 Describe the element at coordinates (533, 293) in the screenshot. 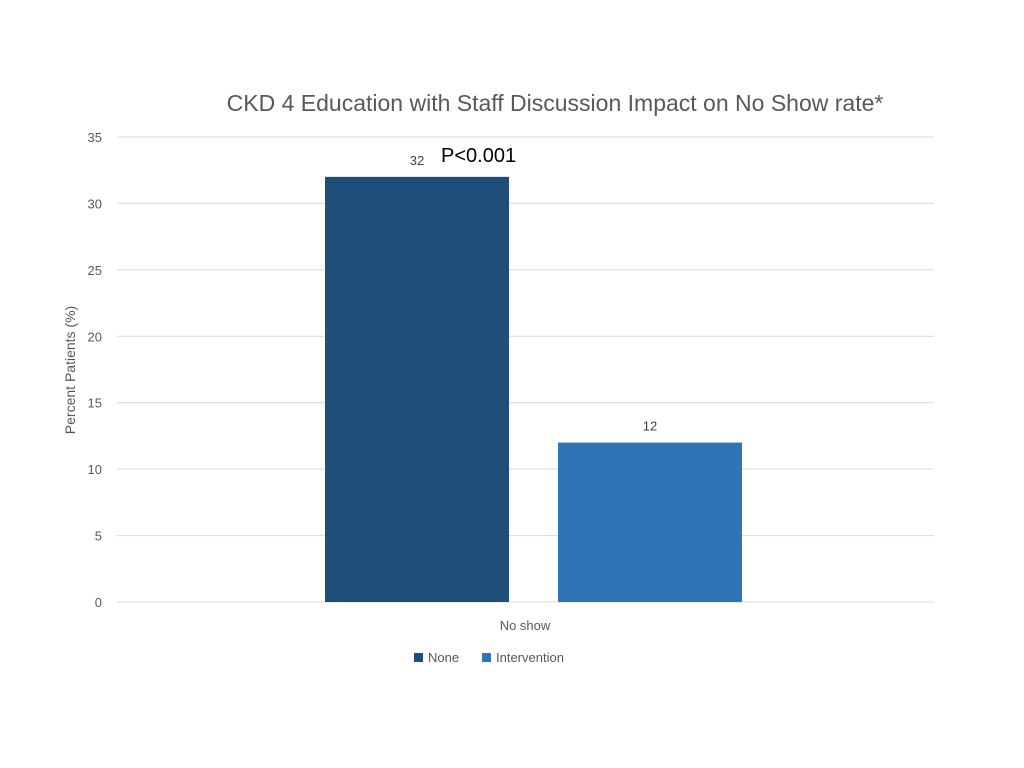

I see `data-labels: 32 12` at that location.